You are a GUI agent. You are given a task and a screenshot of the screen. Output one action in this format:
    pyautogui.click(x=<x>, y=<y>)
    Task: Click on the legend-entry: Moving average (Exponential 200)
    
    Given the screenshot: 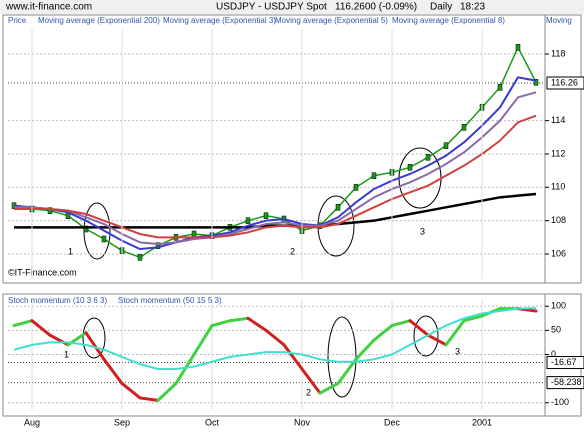 What is the action you would take?
    pyautogui.click(x=99, y=20)
    